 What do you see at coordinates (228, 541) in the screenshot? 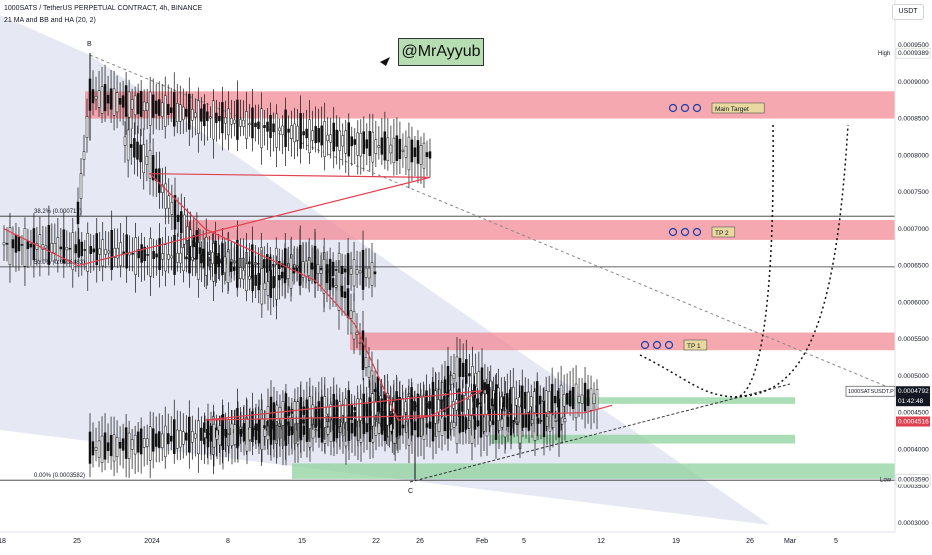
I see `time-tick-label: 8` at bounding box center [228, 541].